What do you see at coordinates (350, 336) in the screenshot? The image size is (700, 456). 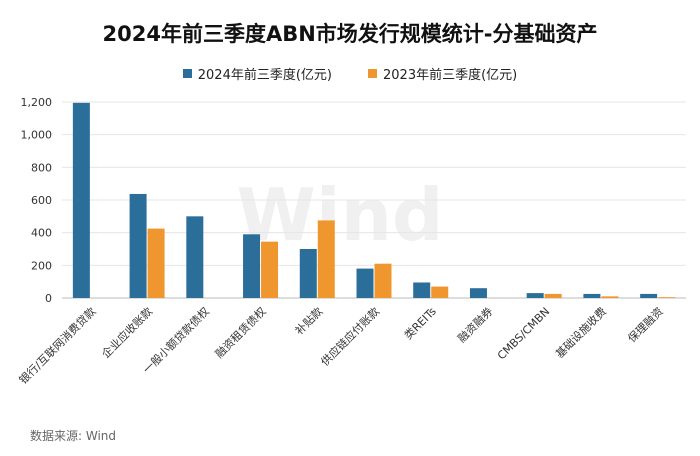 I see `x-category-label: 供应链应付账款` at bounding box center [350, 336].